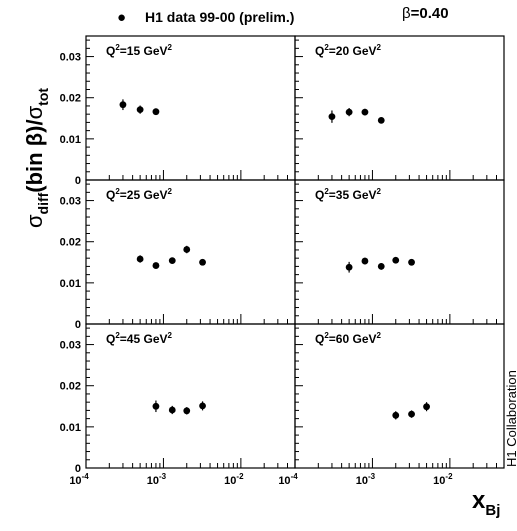 This screenshot has width=517, height=531. I want to click on y-title-sub1: diff, so click(43, 203).